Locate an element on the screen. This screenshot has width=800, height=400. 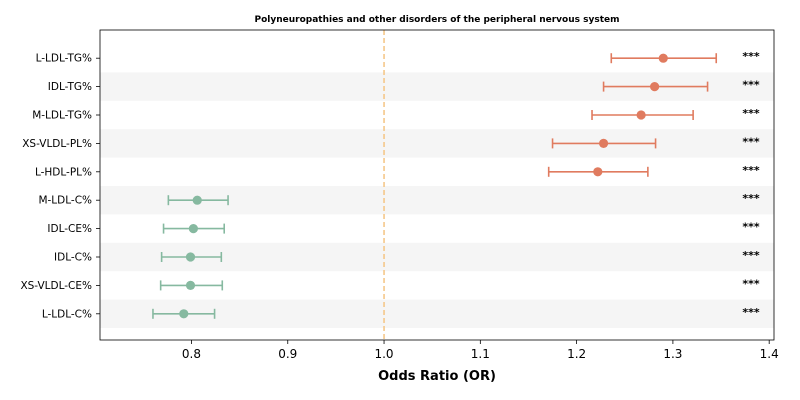
y-tick-label: L-LDL-TG% is located at coordinates (64, 59).